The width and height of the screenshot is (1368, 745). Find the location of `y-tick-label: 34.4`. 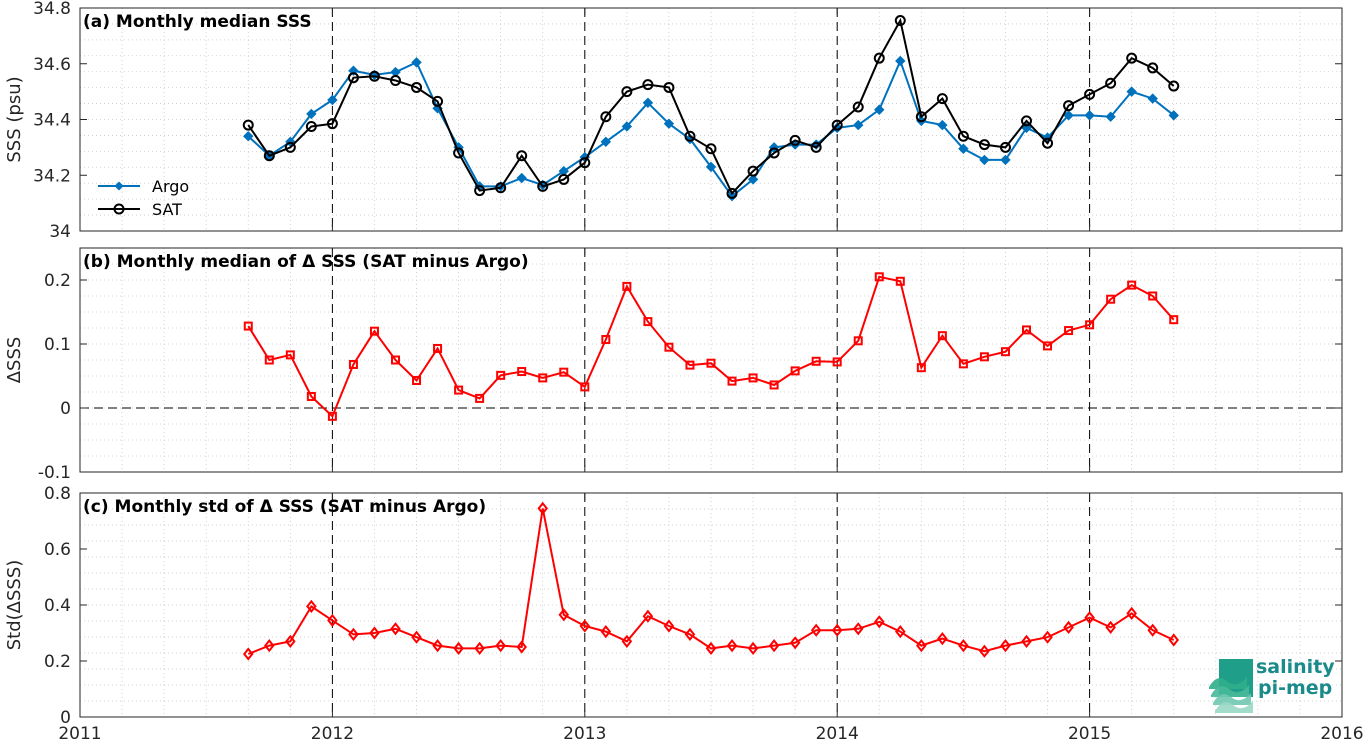

y-tick-label: 34.4 is located at coordinates (52, 121).